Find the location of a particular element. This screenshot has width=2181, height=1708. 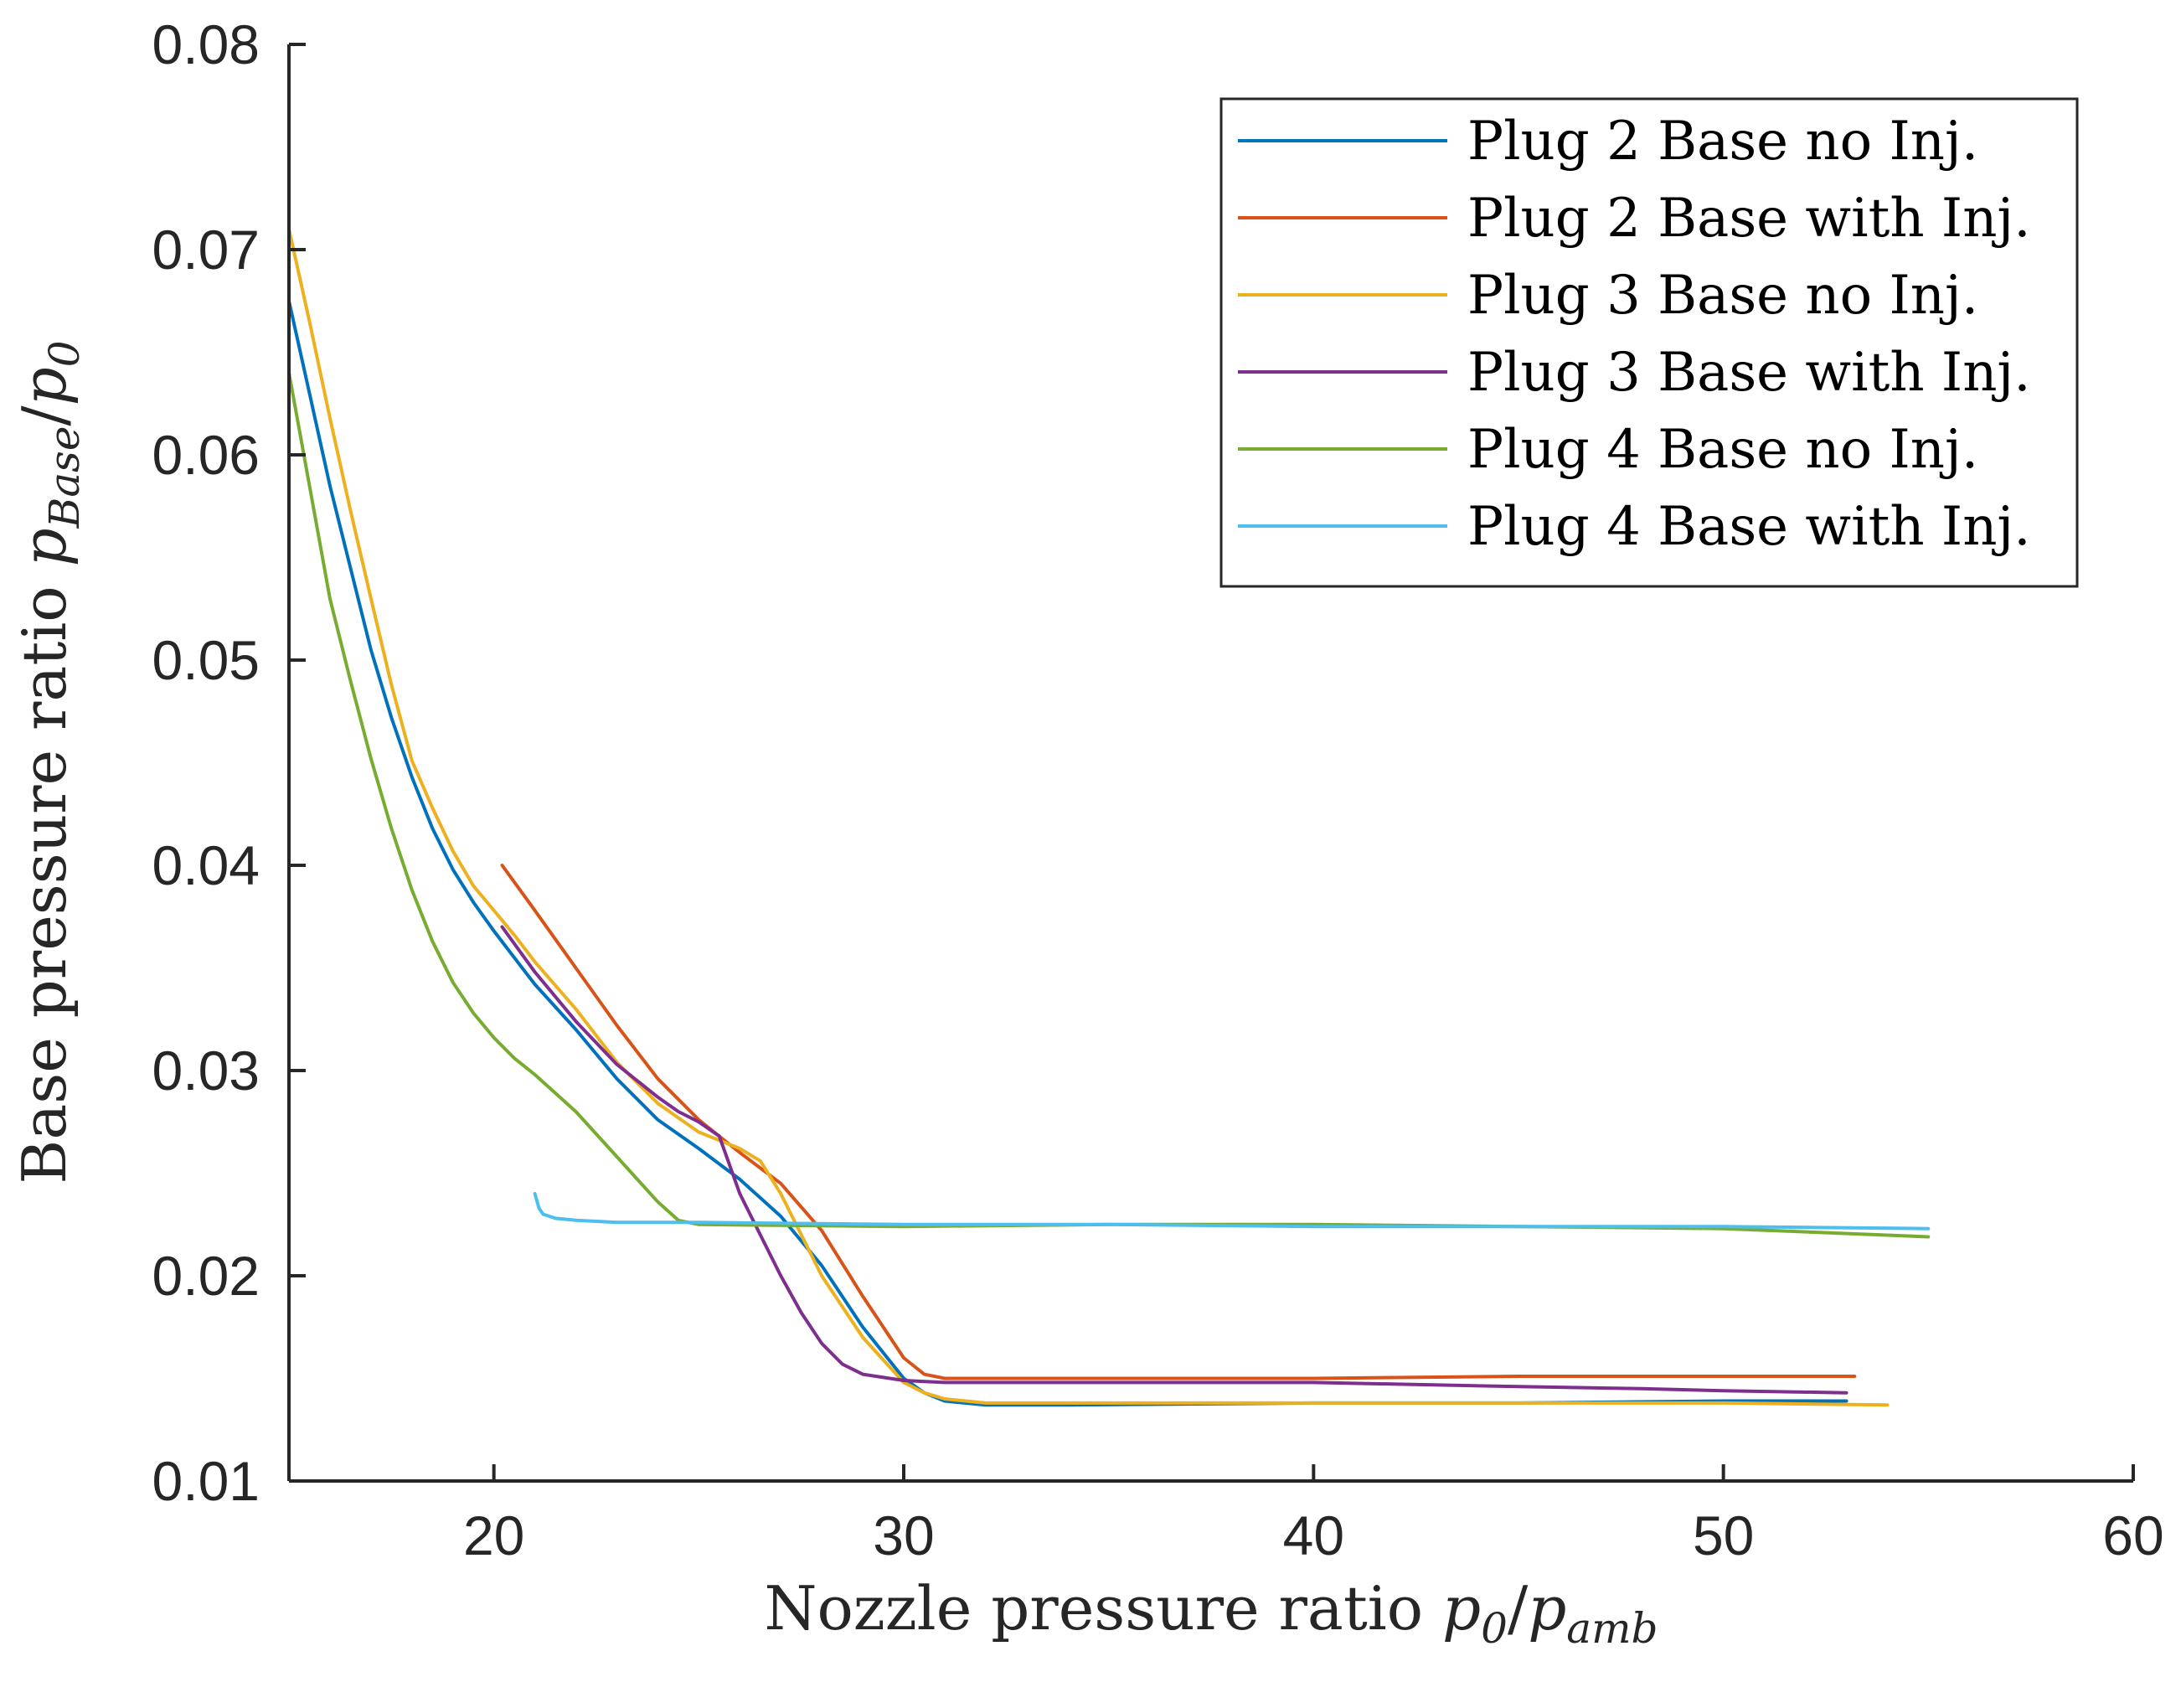

legend-label: Plug 3 Base with Inj. is located at coordinates (1749, 373).